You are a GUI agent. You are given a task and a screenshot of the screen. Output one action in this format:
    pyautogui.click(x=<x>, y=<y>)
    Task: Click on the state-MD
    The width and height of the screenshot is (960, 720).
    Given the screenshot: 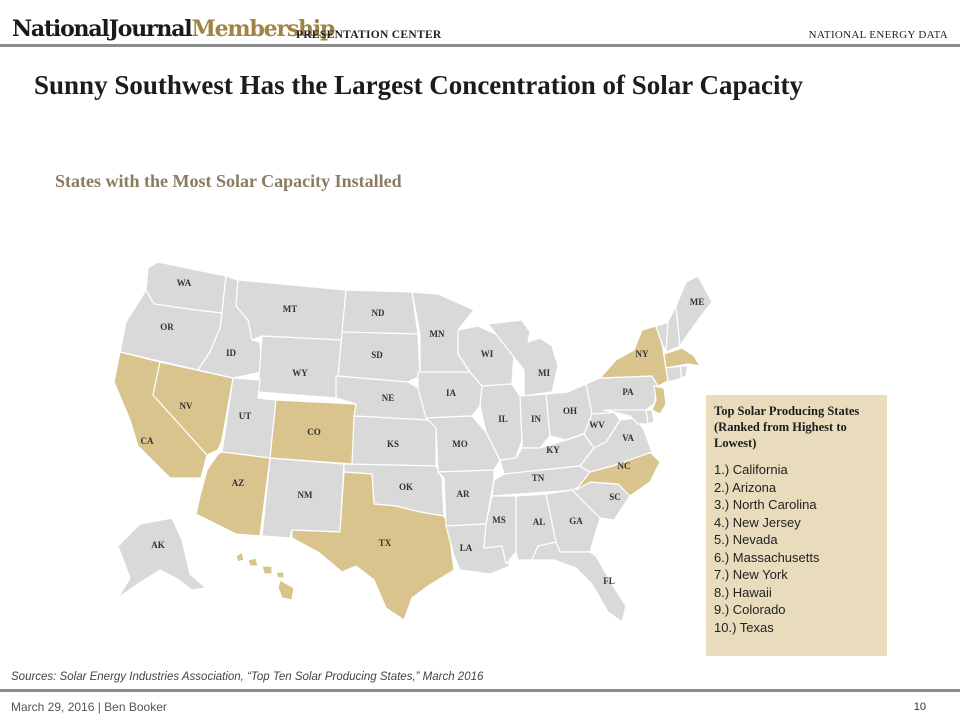 What is the action you would take?
    pyautogui.click(x=626, y=417)
    